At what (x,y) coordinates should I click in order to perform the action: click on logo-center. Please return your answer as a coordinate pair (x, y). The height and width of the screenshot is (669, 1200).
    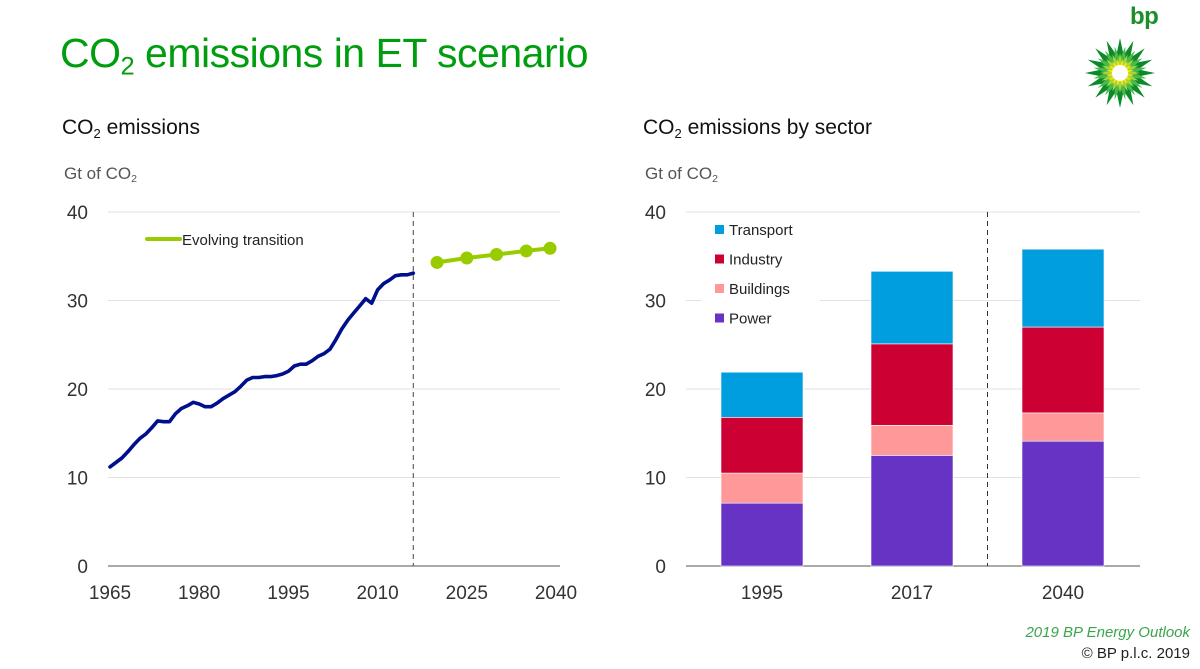
    Looking at the image, I should click on (1120, 73).